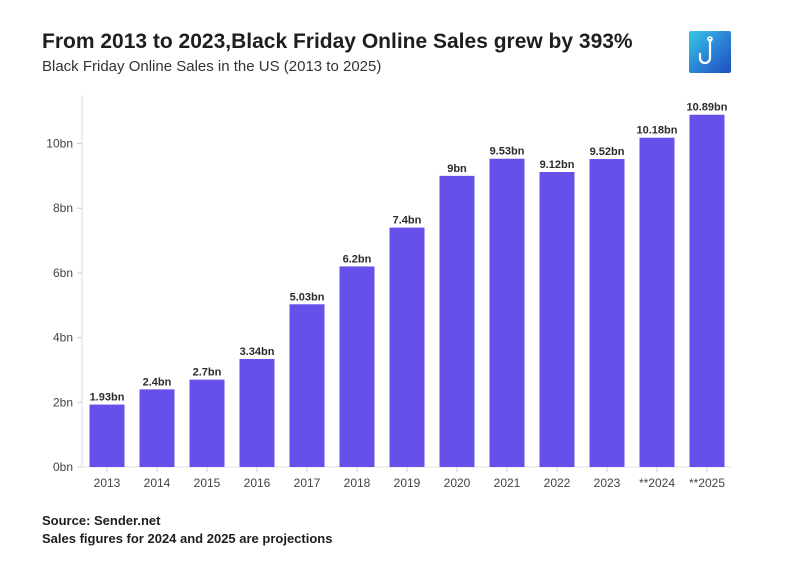 Image resolution: width=794 pixels, height=575 pixels. Describe the element at coordinates (63, 402) in the screenshot. I see `y-tick-label: 2bn` at that location.